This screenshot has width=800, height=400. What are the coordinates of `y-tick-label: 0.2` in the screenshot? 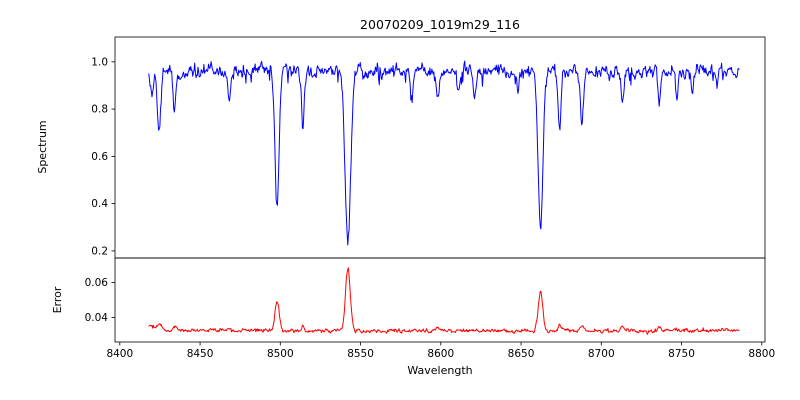 It's located at (99, 252).